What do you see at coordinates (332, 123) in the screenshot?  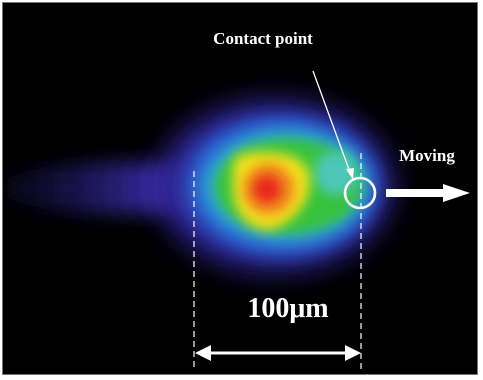 I see `contact-point-leader` at bounding box center [332, 123].